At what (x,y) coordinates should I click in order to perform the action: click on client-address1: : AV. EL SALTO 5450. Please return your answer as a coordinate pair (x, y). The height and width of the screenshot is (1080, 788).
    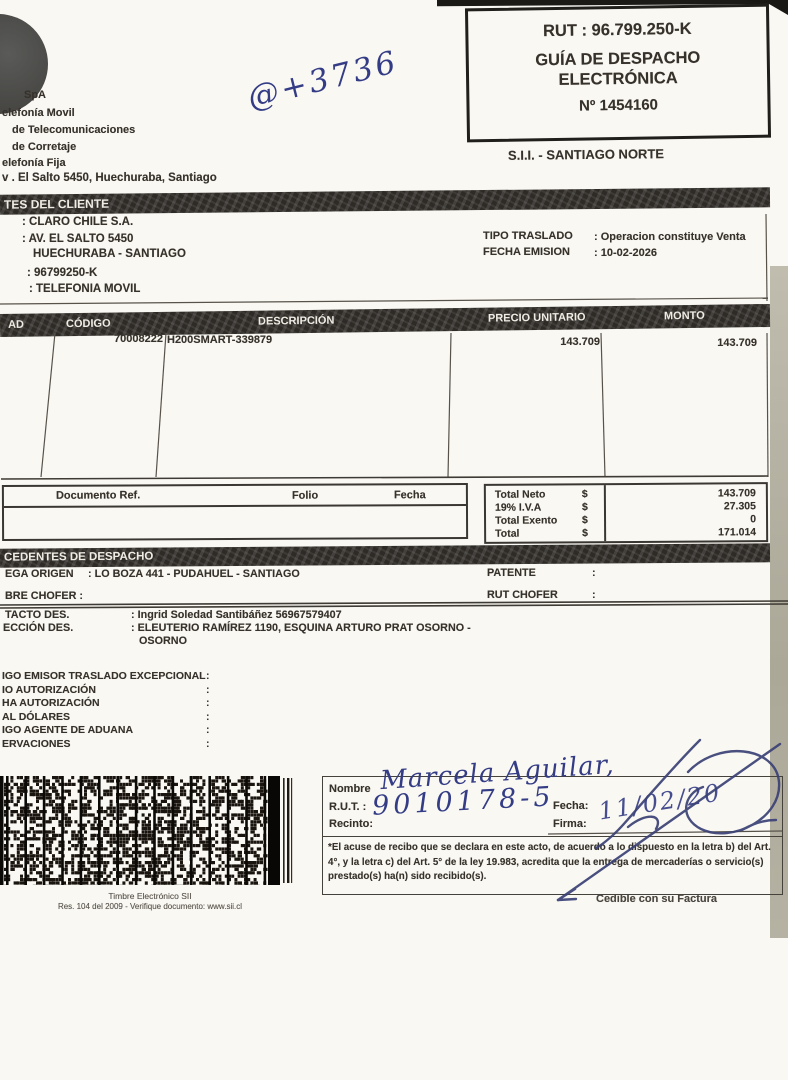
    Looking at the image, I should click on (78, 239).